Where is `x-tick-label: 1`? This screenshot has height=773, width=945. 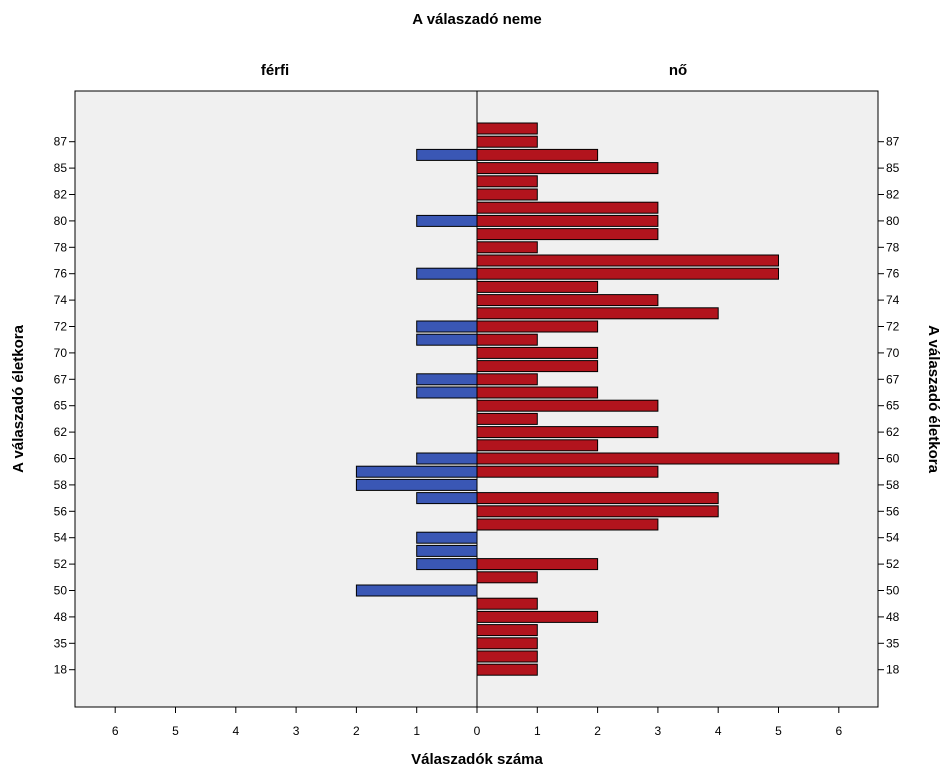
x-tick-label: 1 is located at coordinates (537, 731).